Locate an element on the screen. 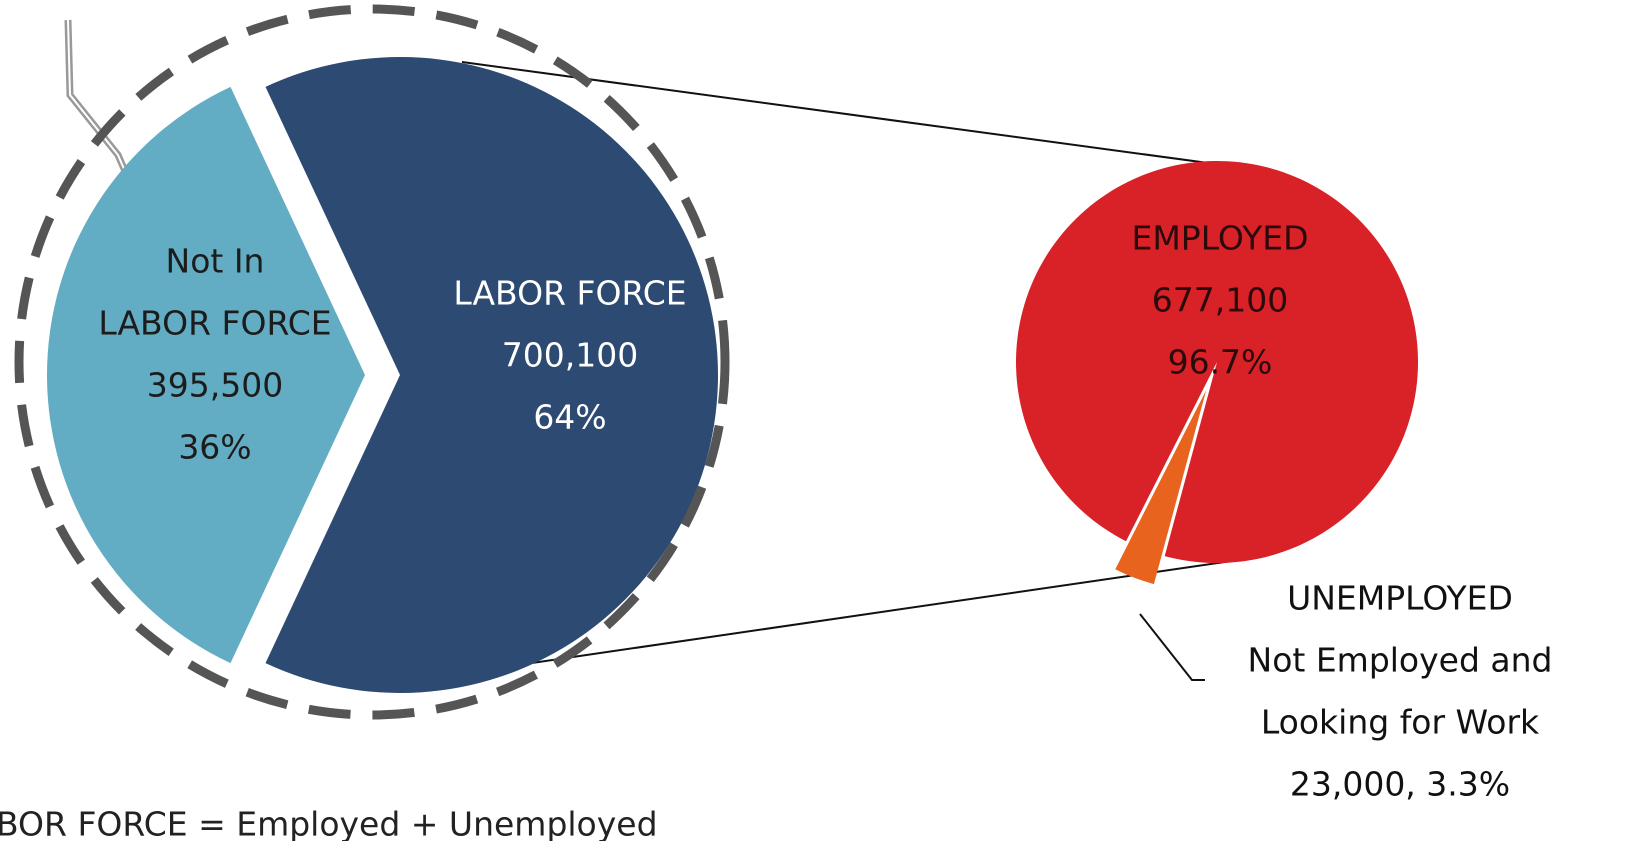  slice-label: EMPLOYED is located at coordinates (1219, 238).